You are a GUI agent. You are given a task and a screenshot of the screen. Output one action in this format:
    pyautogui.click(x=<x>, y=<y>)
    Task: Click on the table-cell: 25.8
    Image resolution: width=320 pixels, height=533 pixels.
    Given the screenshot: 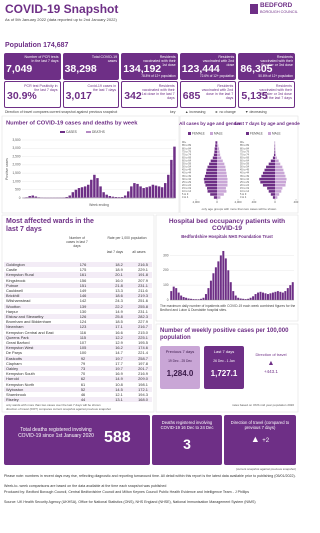 What is the action you would take?
    pyautogui.click(x=119, y=316)
    